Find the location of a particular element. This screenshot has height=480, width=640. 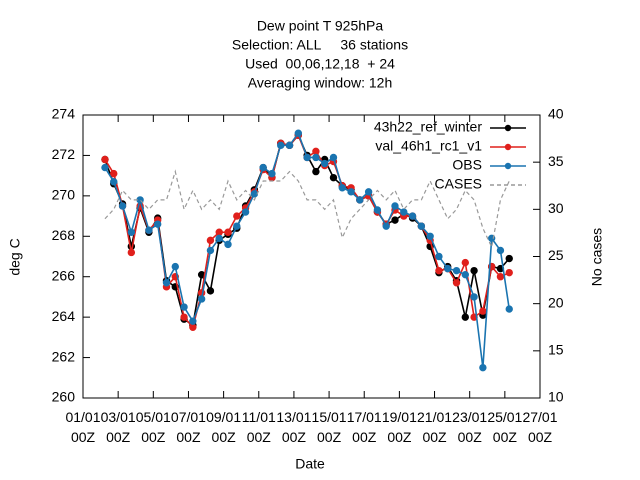

chart-title: Averaging window: 12h is located at coordinates (320, 83).